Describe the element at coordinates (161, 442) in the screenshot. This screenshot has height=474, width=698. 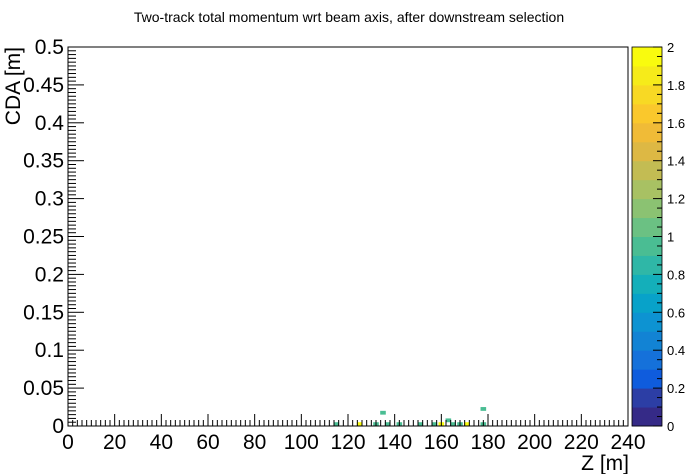
I see `x-tick-label: 40` at that location.